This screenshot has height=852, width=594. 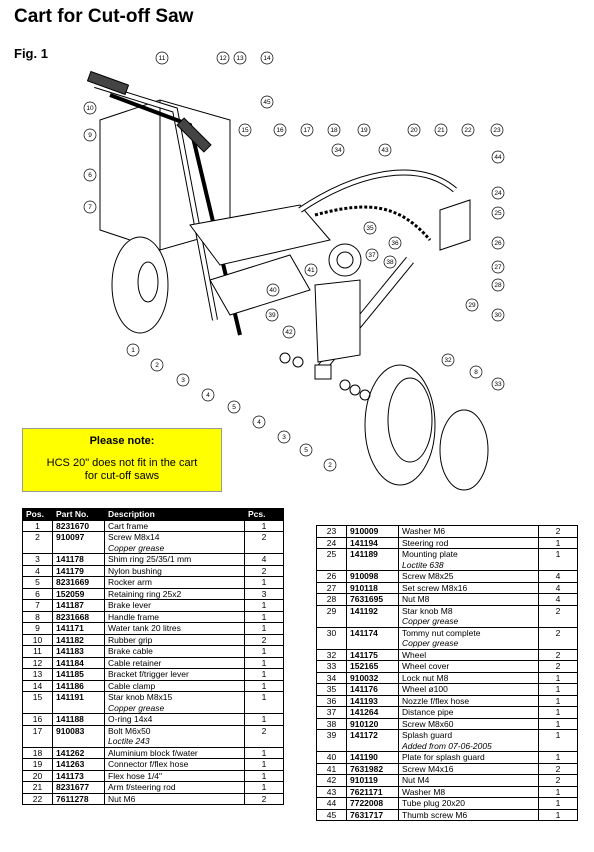 What do you see at coordinates (372, 638) in the screenshot?
I see `part-number: 141174` at bounding box center [372, 638].